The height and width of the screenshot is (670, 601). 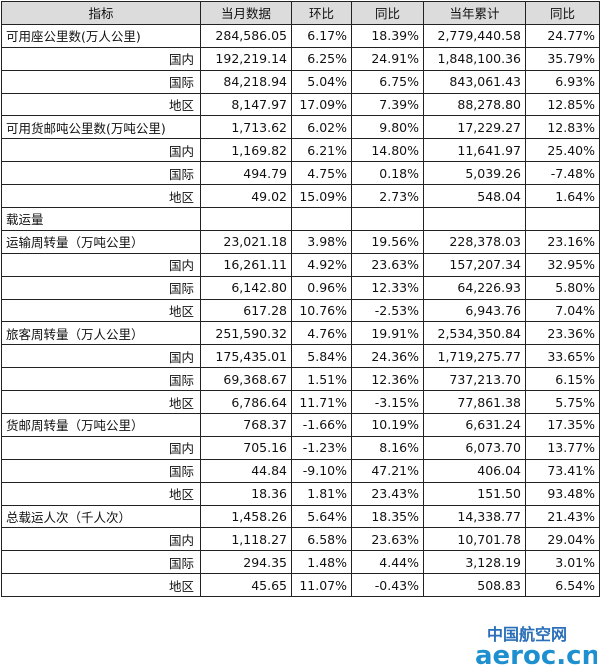 I want to click on cell-yoy: 24.36%, so click(x=387, y=356).